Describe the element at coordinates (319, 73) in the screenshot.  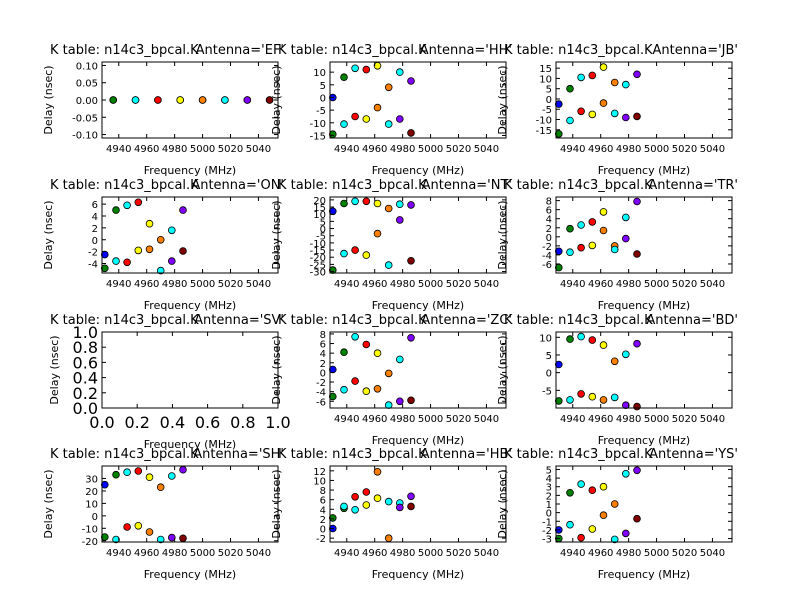
I see `y-tick-label: 10` at that location.